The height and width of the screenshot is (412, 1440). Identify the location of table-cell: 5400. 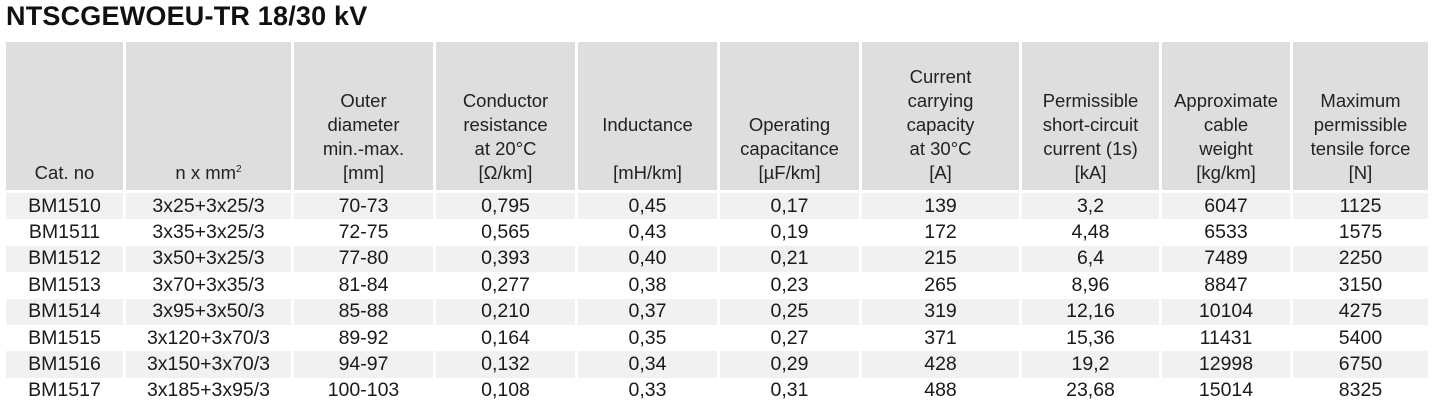
(1359, 338).